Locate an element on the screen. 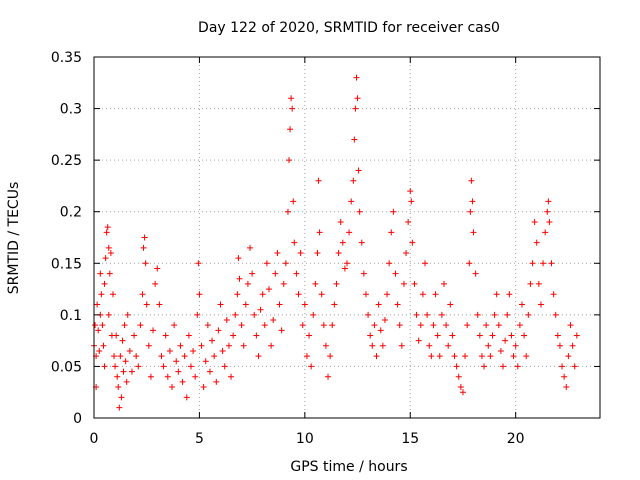 The image size is (640, 480). y-tick-label: 0.25 is located at coordinates (66, 161).